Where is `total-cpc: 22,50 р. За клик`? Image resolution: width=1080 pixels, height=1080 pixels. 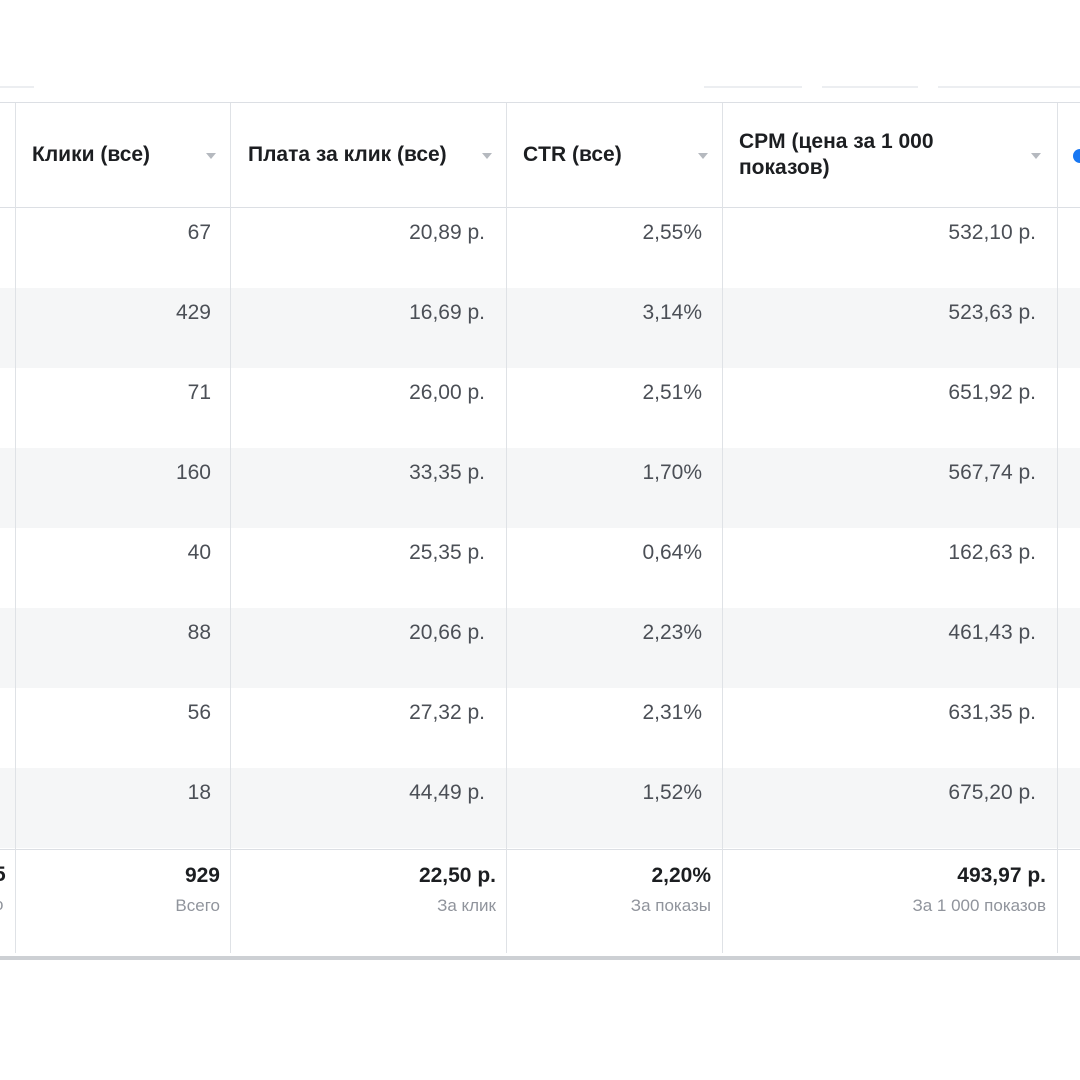
total-cpc: 22,50 р. За клик is located at coordinates (363, 883).